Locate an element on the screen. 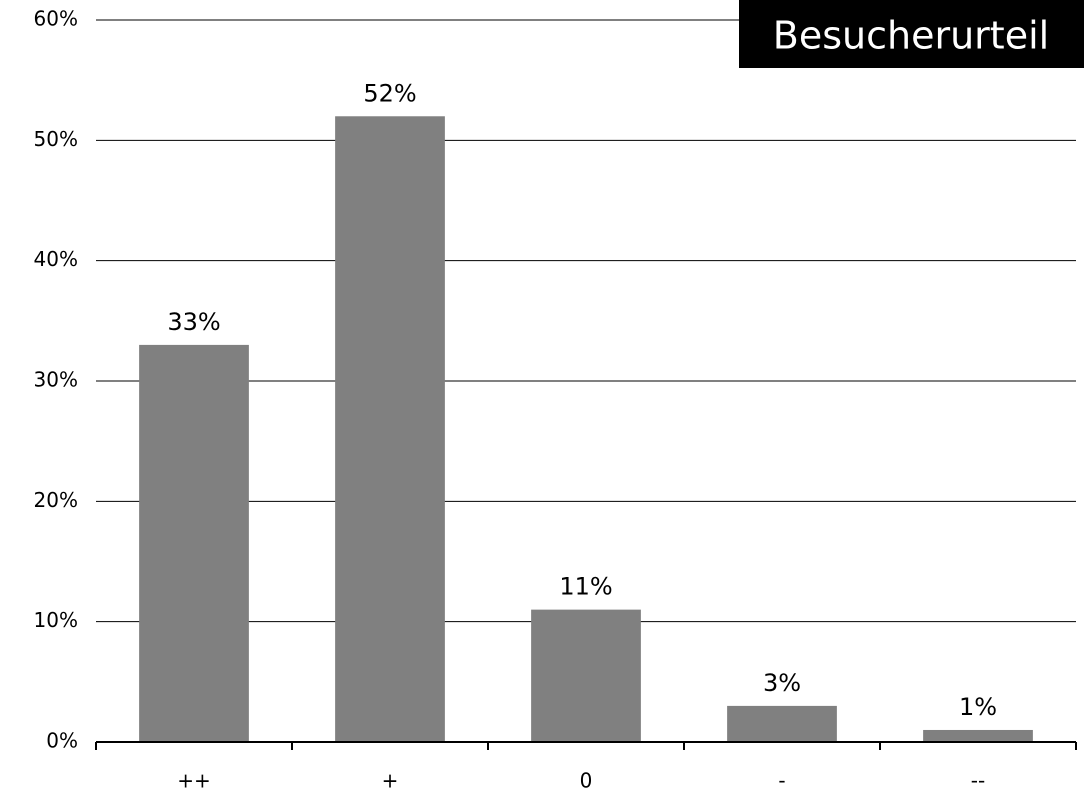  y-tick-label: 20% is located at coordinates (56, 500).